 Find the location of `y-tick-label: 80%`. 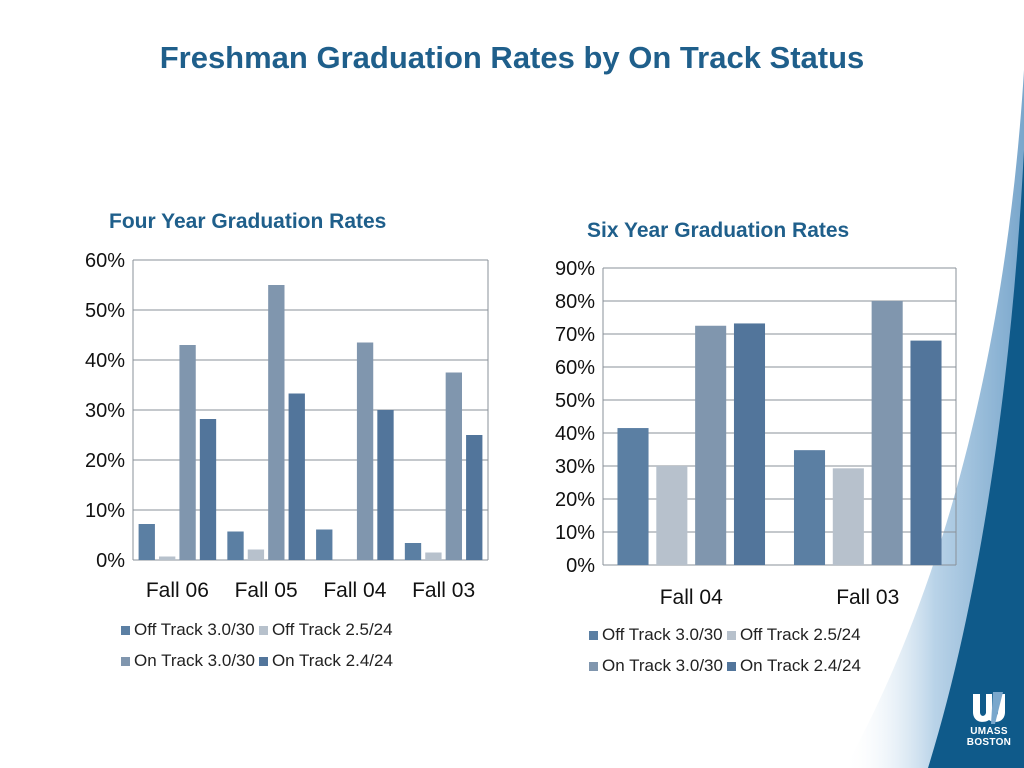

y-tick-label: 80% is located at coordinates (575, 302).